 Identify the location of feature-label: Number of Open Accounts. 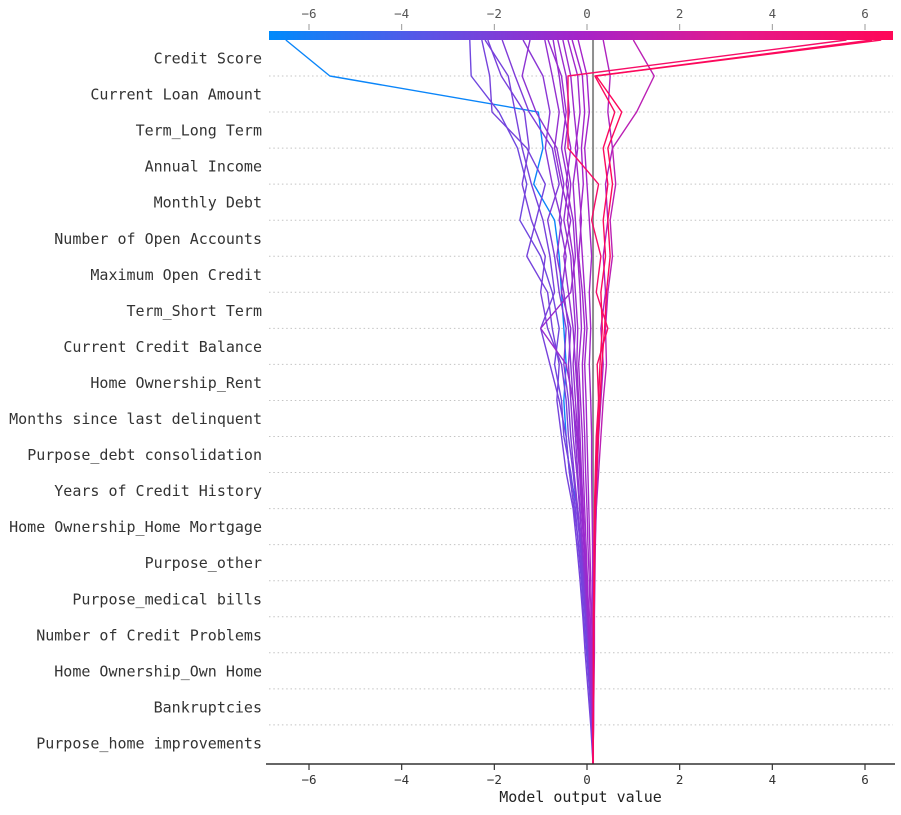
(158, 239).